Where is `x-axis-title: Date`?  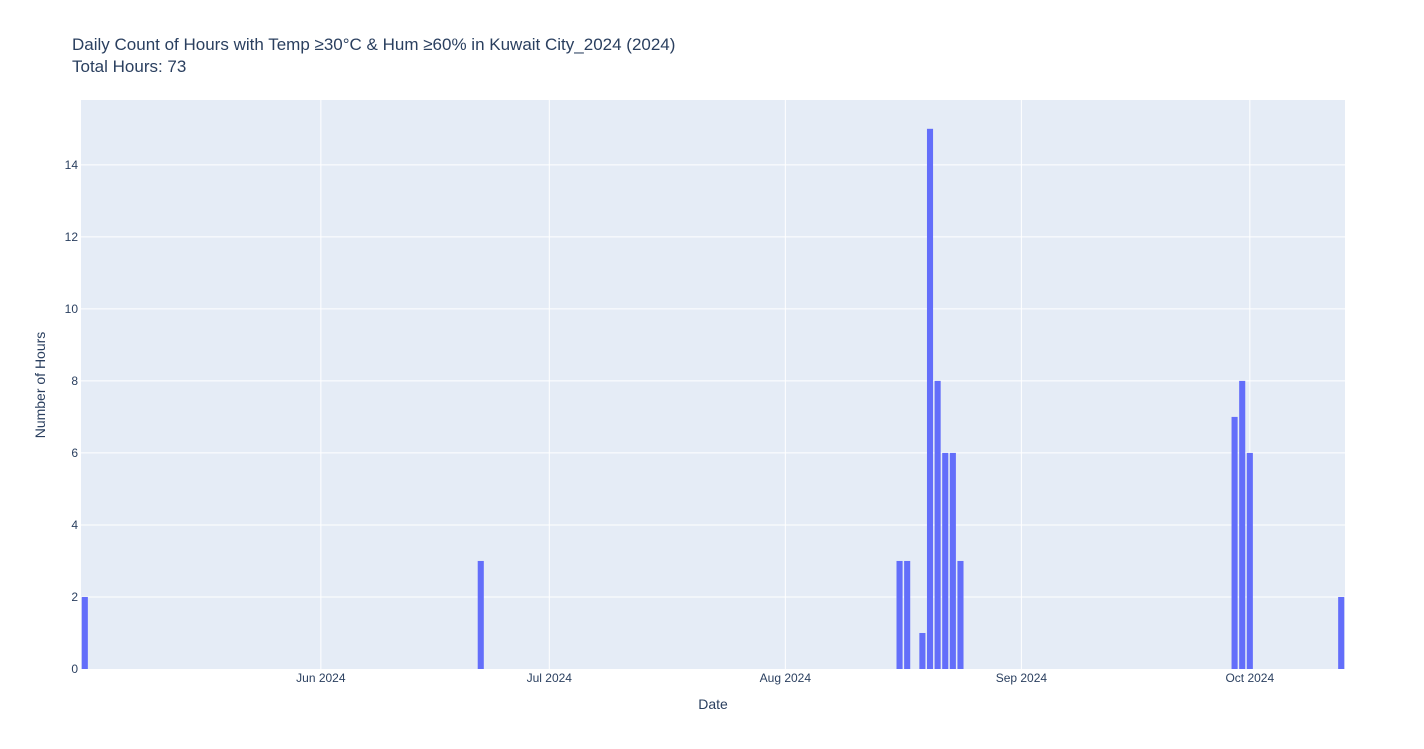
x-axis-title: Date is located at coordinates (713, 704).